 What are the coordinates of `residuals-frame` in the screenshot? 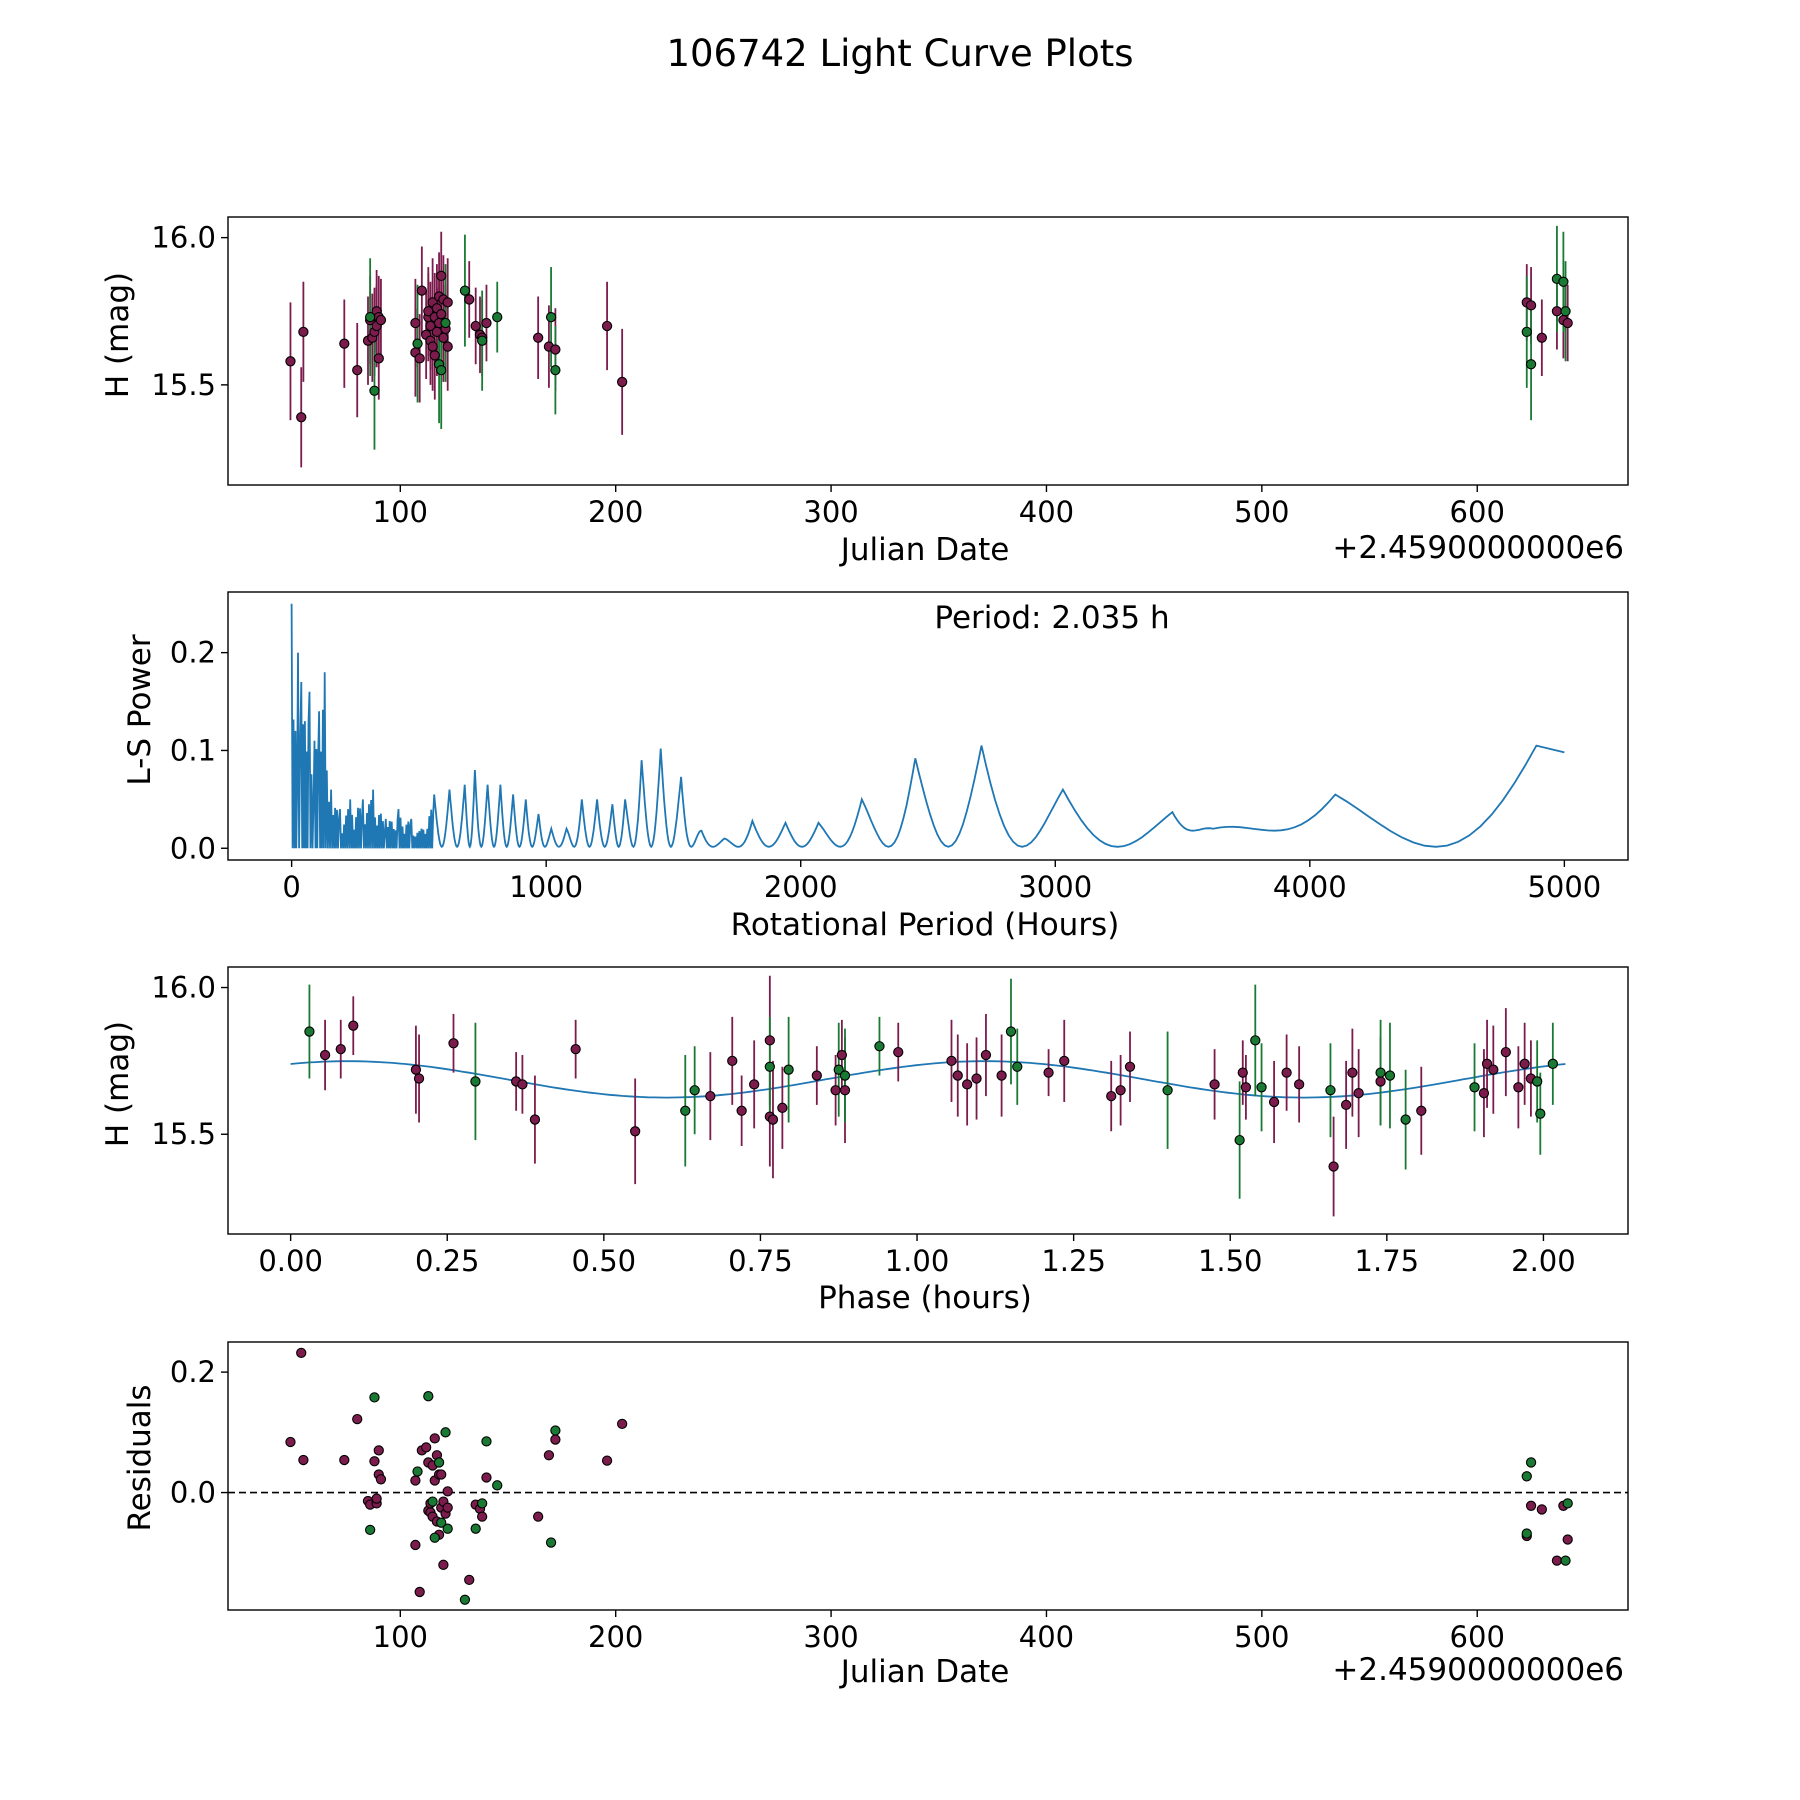 It's located at (928, 1476).